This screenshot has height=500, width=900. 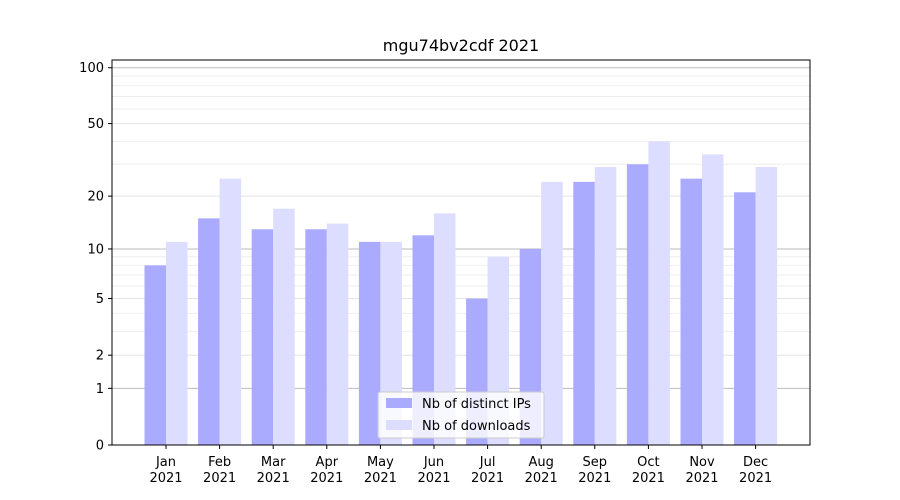 What do you see at coordinates (100, 446) in the screenshot?
I see `y-tick-label: 0` at bounding box center [100, 446].